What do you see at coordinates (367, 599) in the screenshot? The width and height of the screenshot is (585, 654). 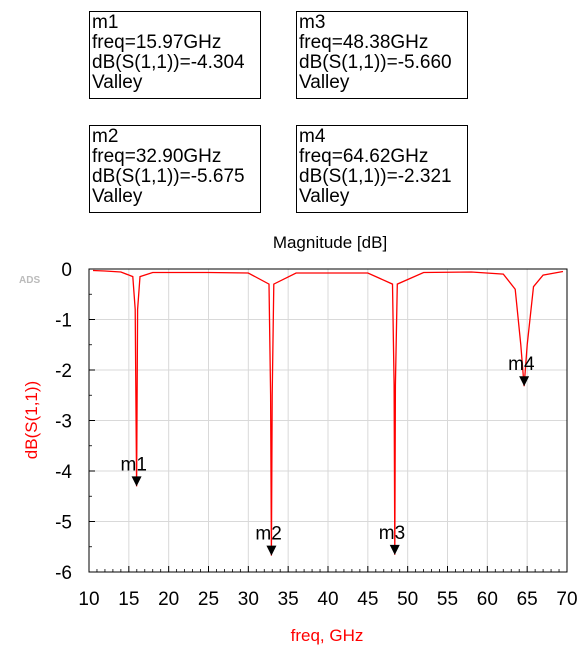 I see `x-tick-label: 45` at bounding box center [367, 599].